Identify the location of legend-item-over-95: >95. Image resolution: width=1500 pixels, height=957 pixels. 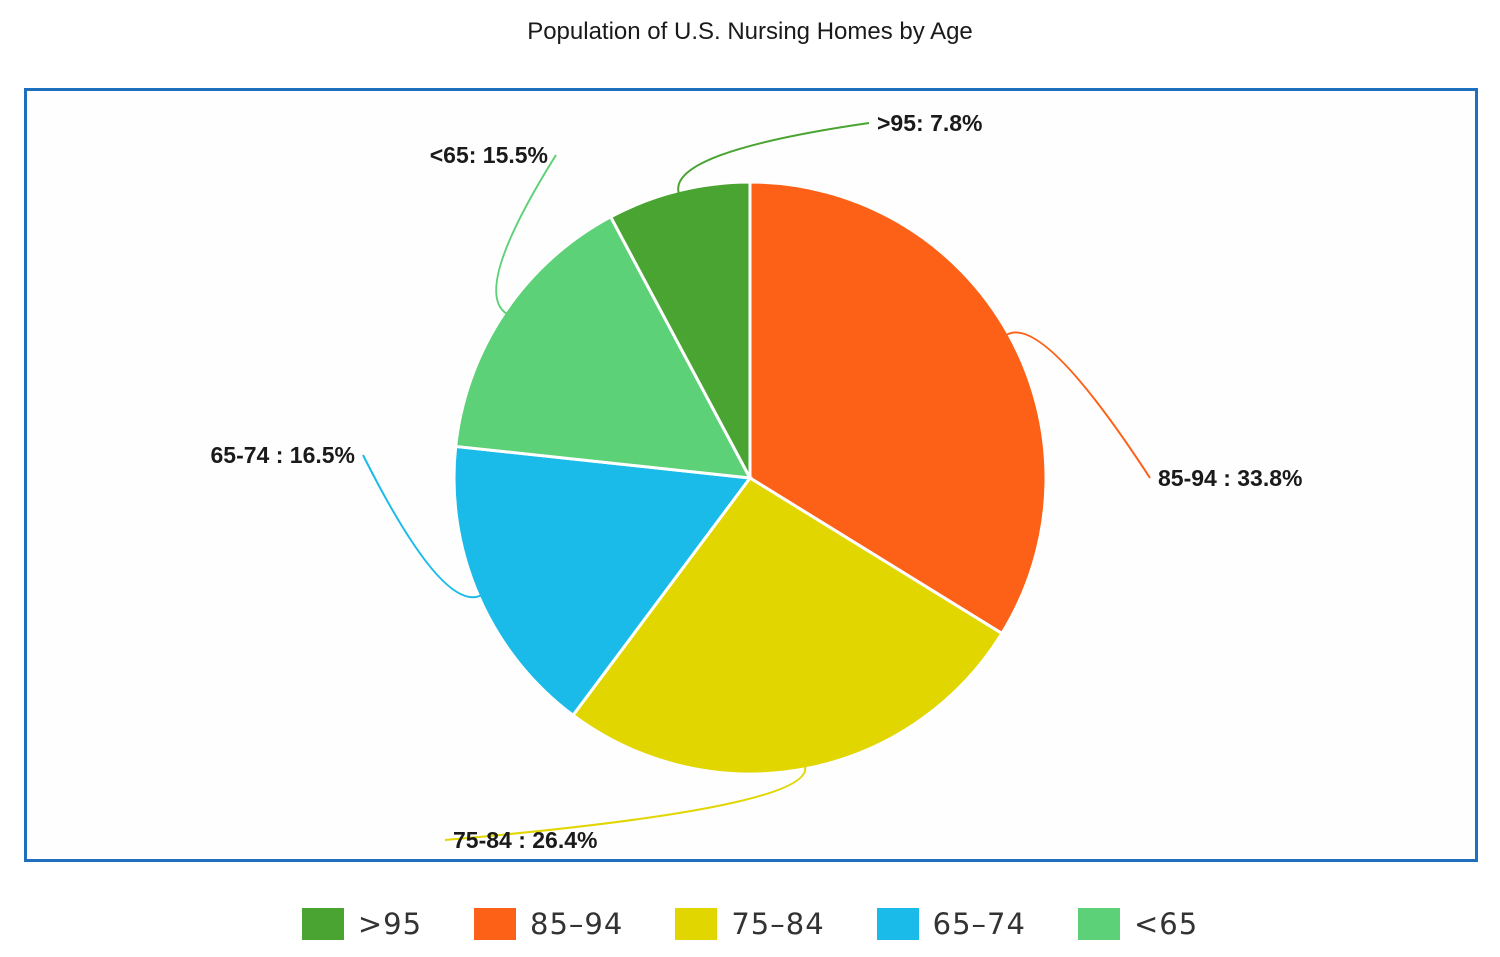
(362, 924).